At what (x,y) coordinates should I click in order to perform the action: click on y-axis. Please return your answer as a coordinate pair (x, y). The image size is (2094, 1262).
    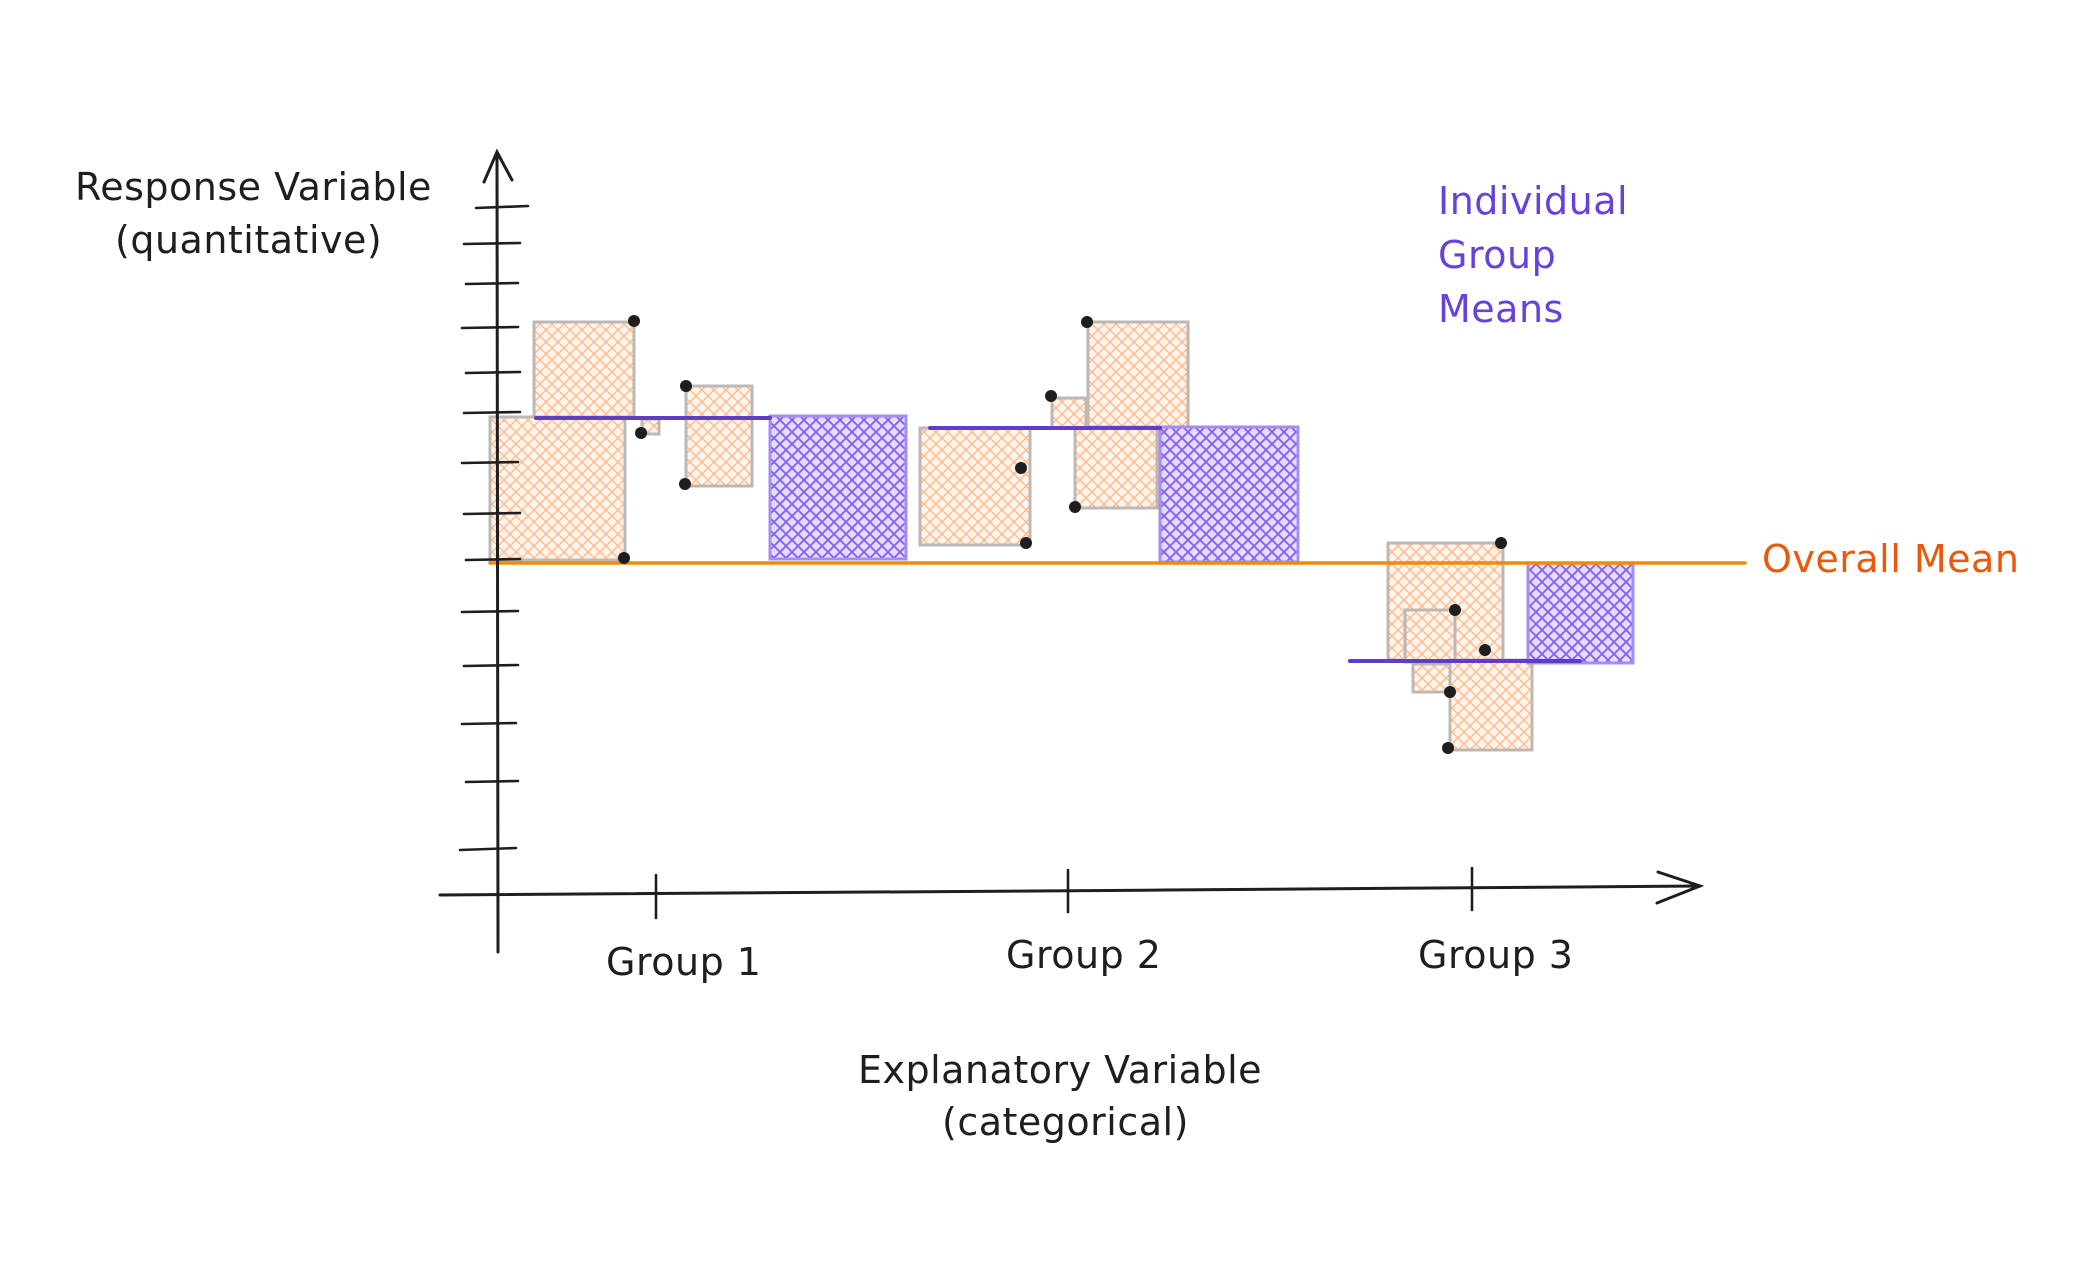
    Looking at the image, I should click on (494, 551).